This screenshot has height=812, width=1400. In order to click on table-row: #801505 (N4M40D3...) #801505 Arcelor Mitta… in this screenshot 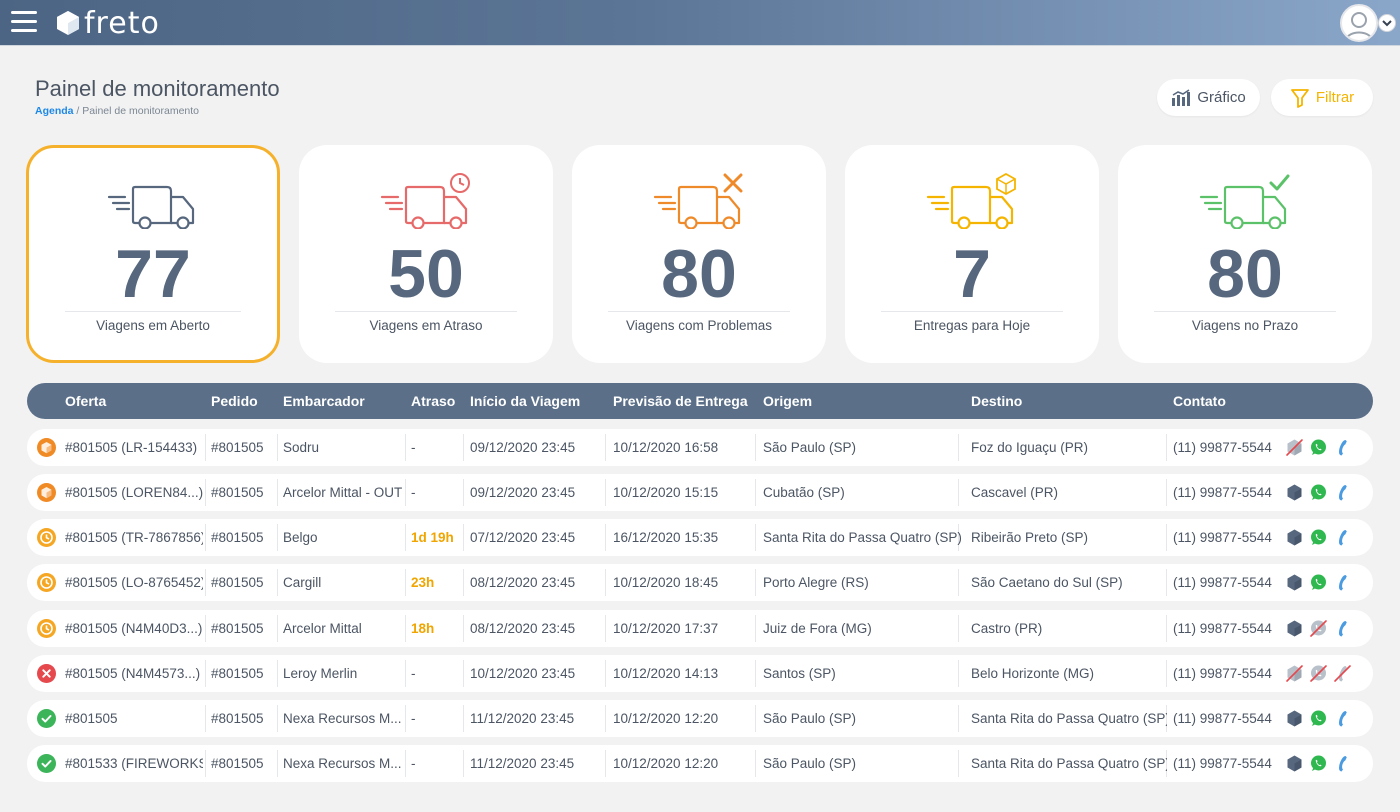, I will do `click(700, 628)`.